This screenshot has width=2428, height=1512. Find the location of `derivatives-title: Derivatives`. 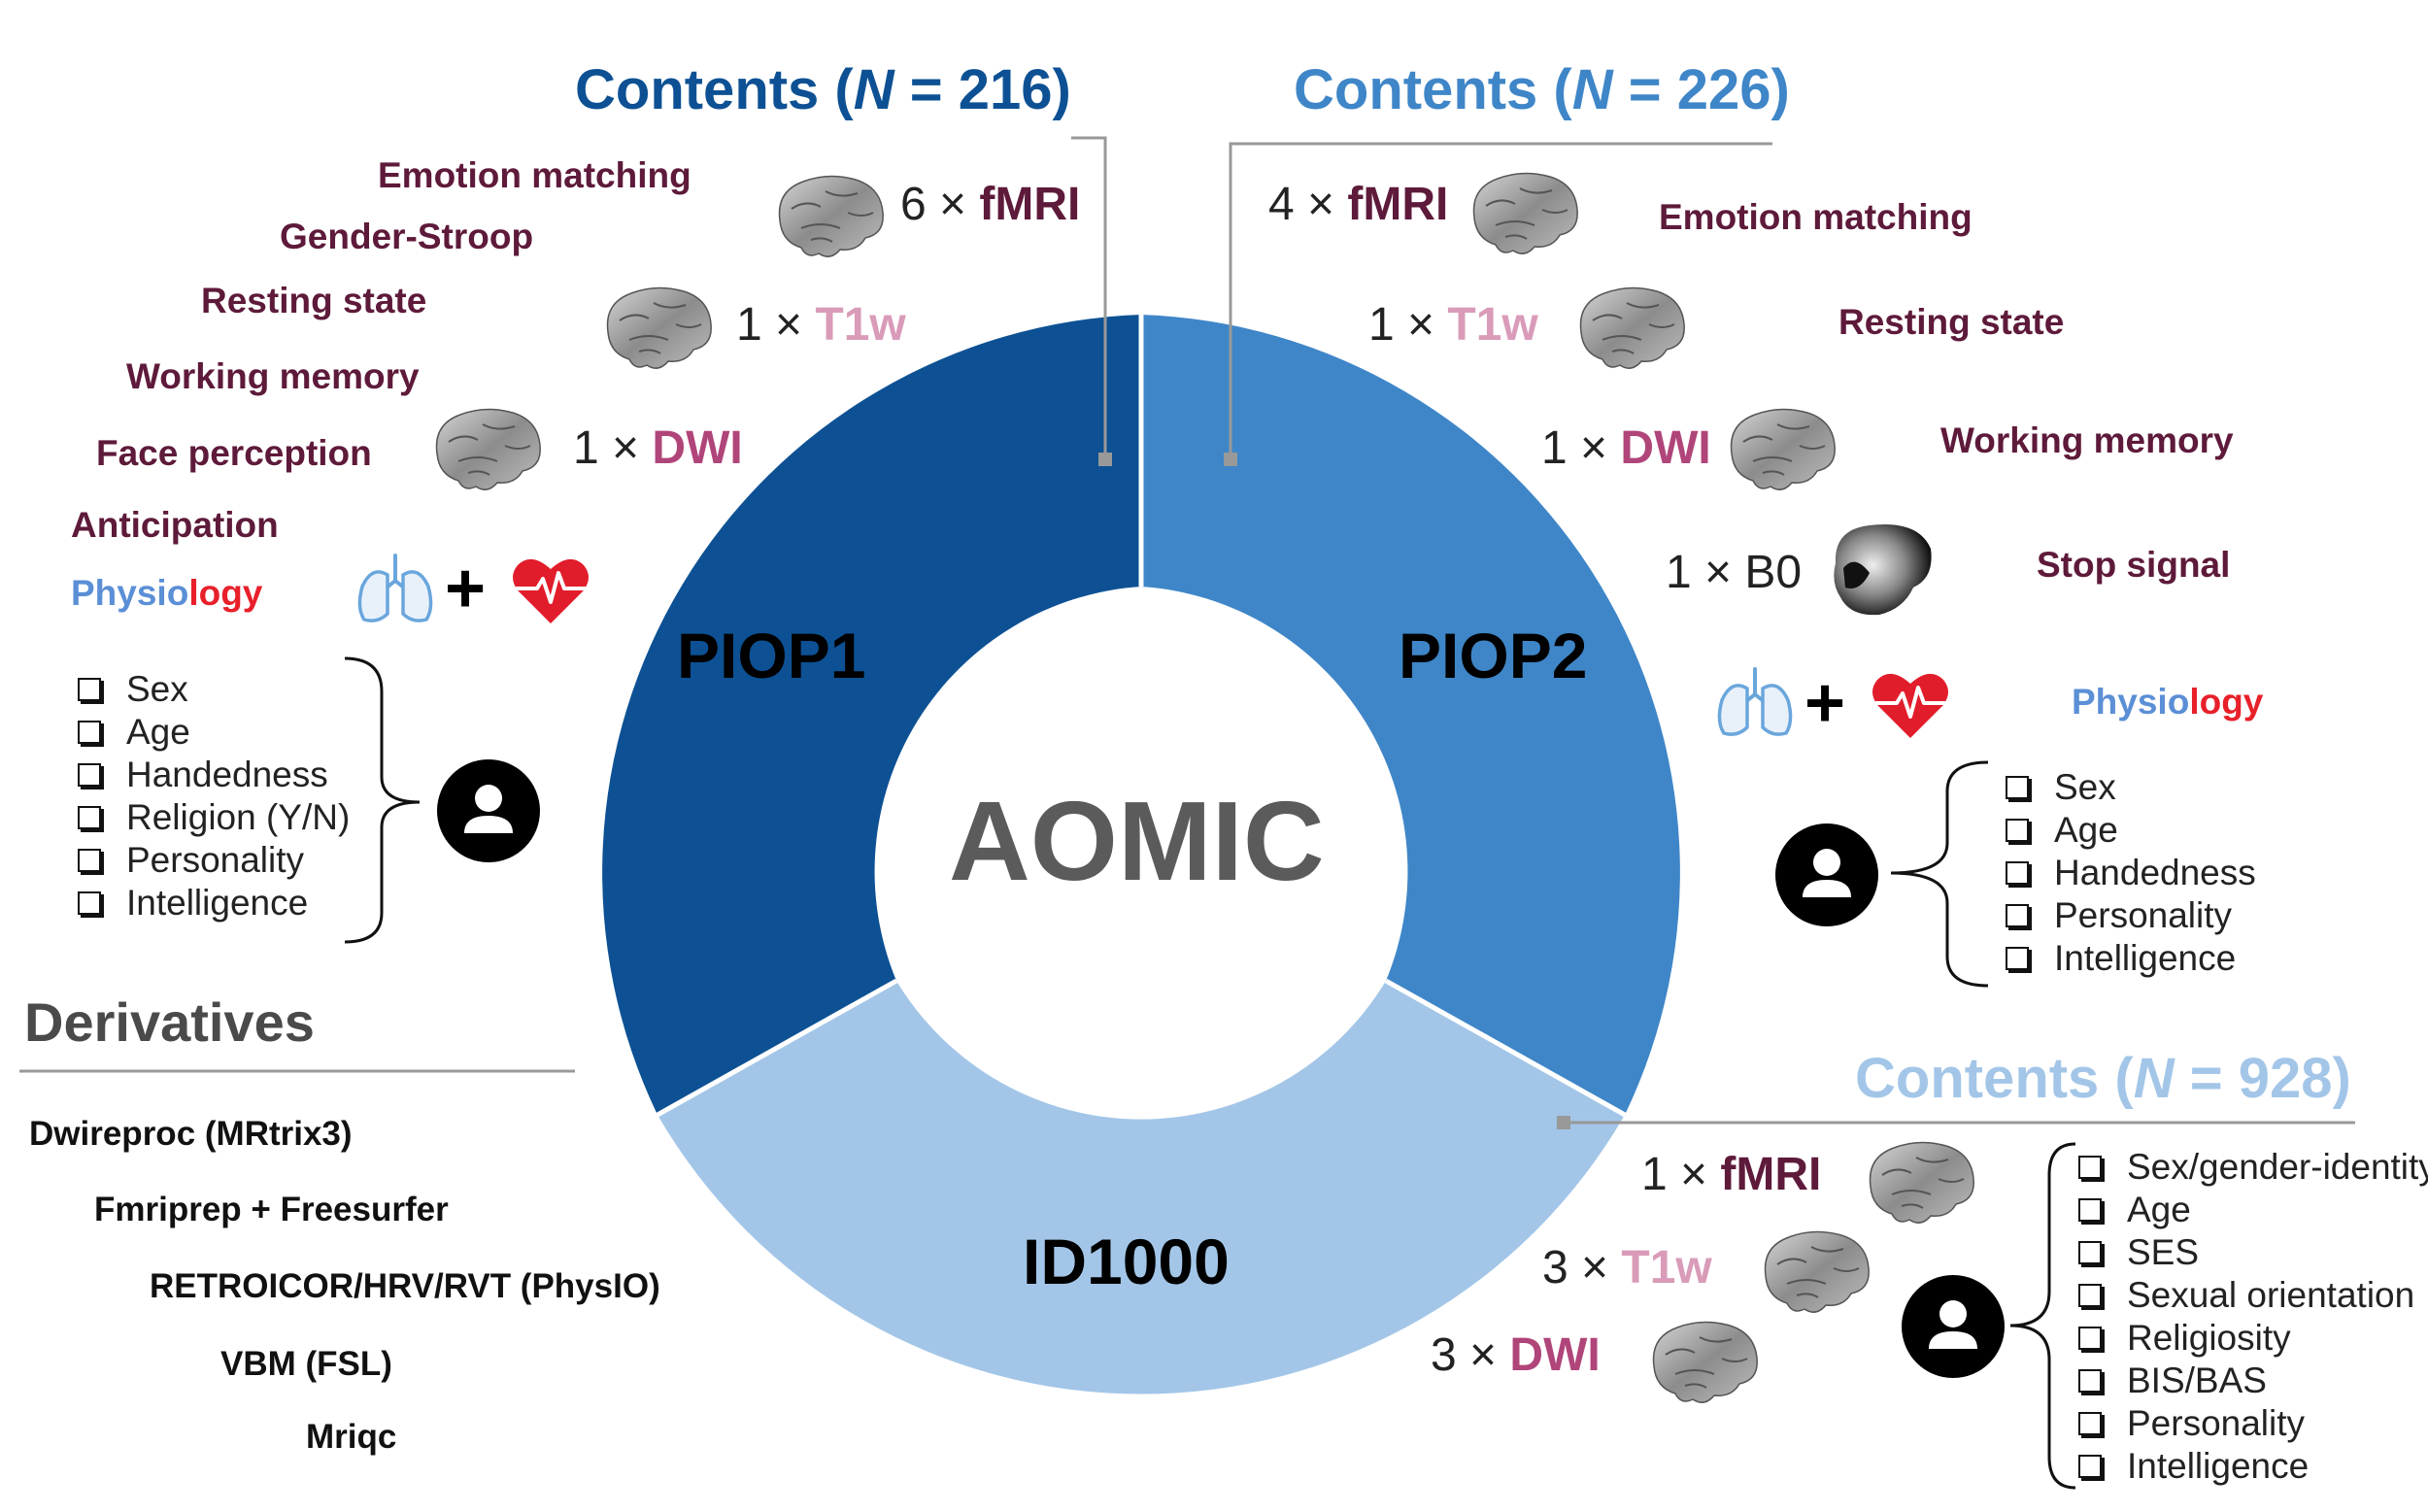

derivatives-title: Derivatives is located at coordinates (169, 1022).